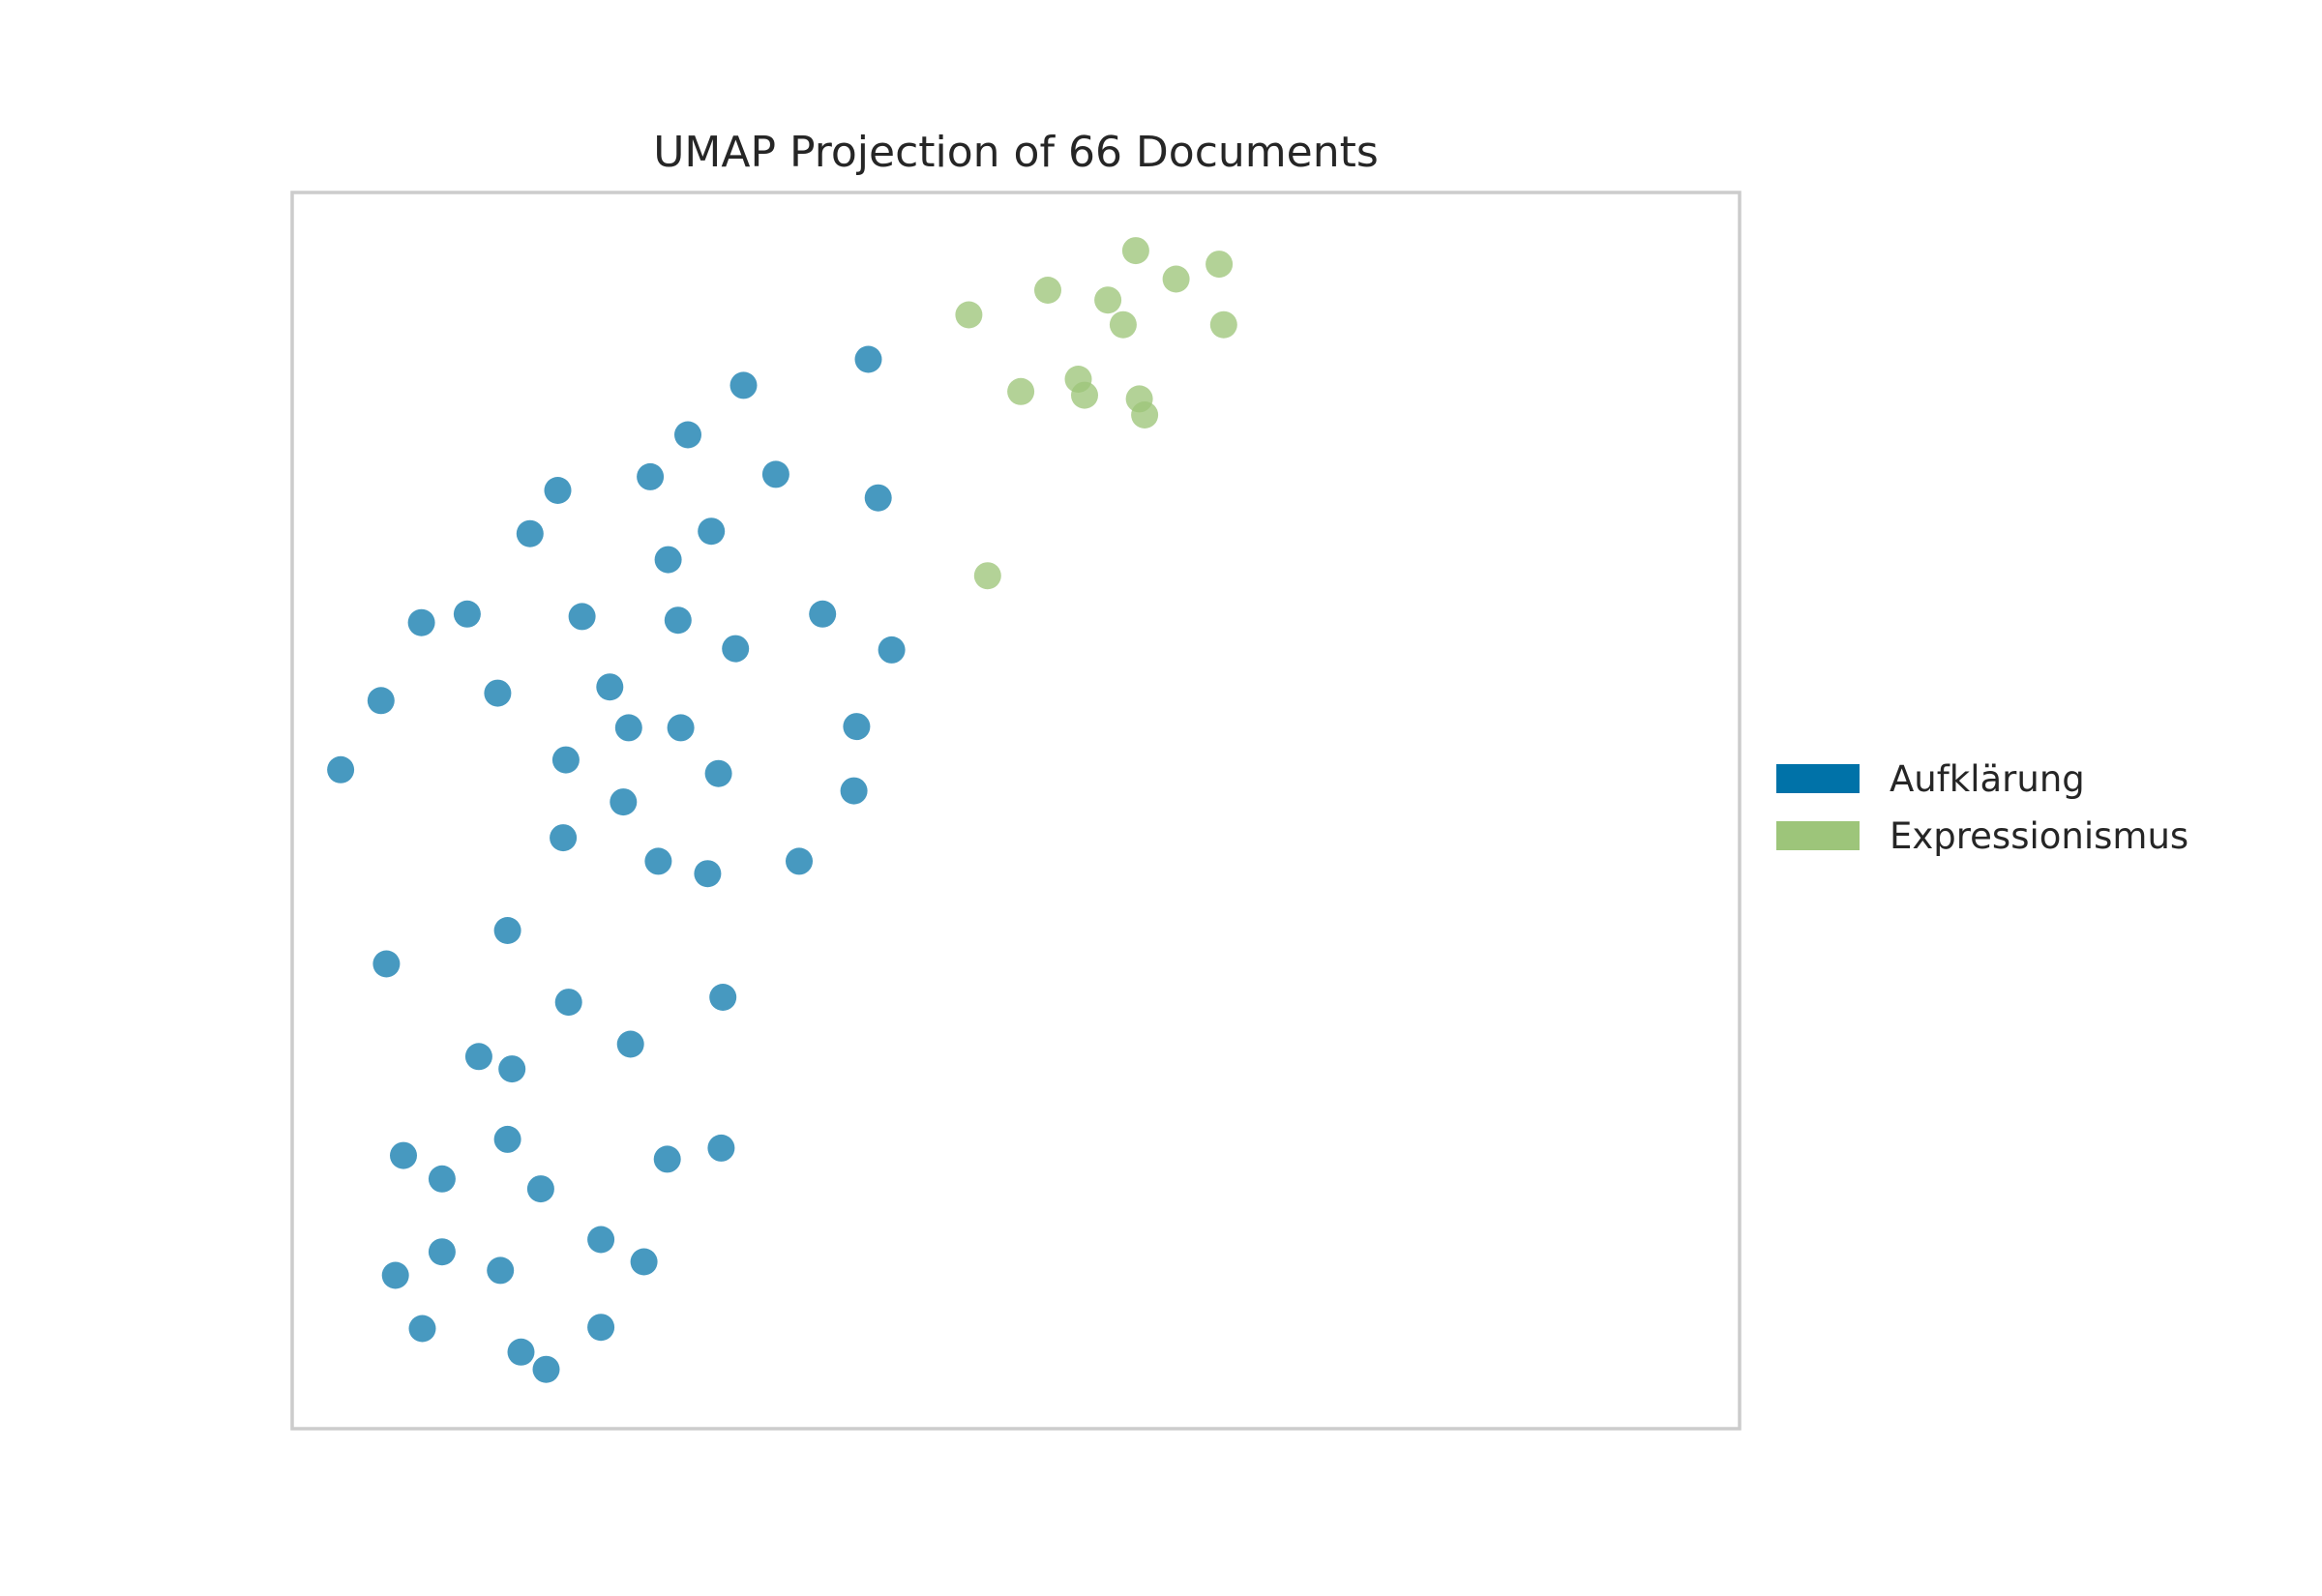  Describe the element at coordinates (1818, 835) in the screenshot. I see `legend-swatch-expressionismus` at that location.